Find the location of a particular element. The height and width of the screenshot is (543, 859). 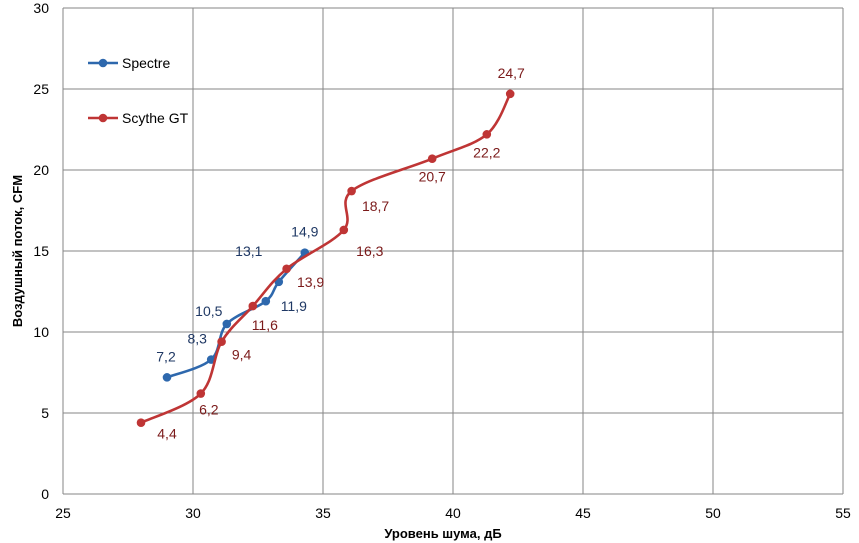

data-label-spectre: 13,1 is located at coordinates (248, 251).